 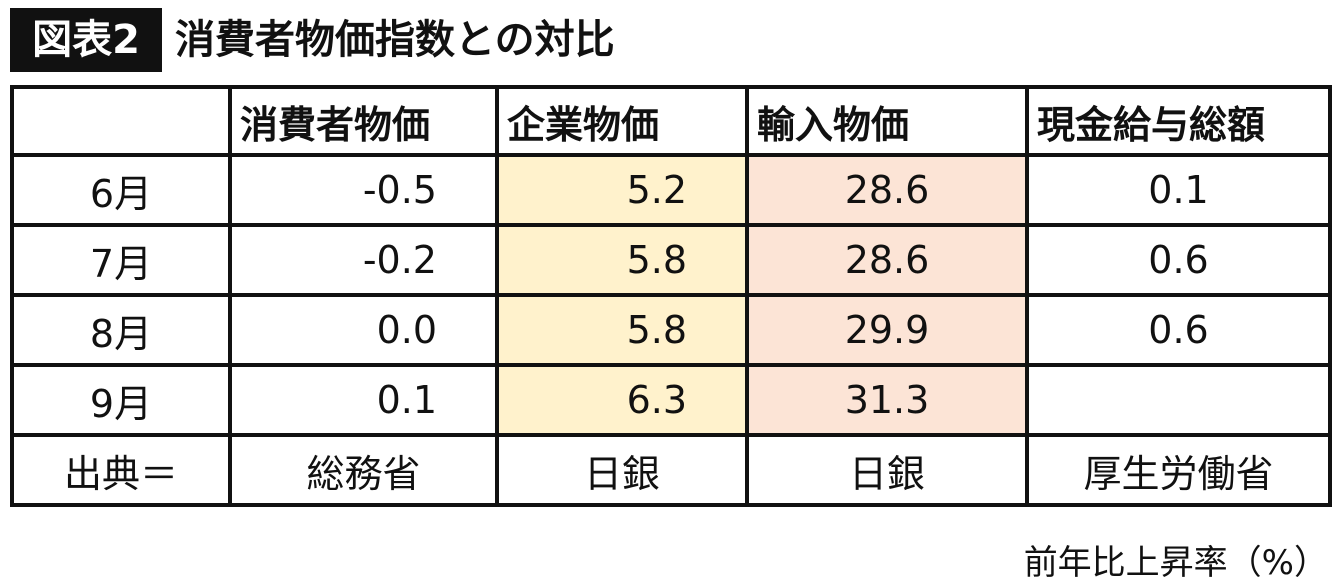 What do you see at coordinates (1178, 470) in the screenshot?
I see `source-cell: 厚生労働省` at bounding box center [1178, 470].